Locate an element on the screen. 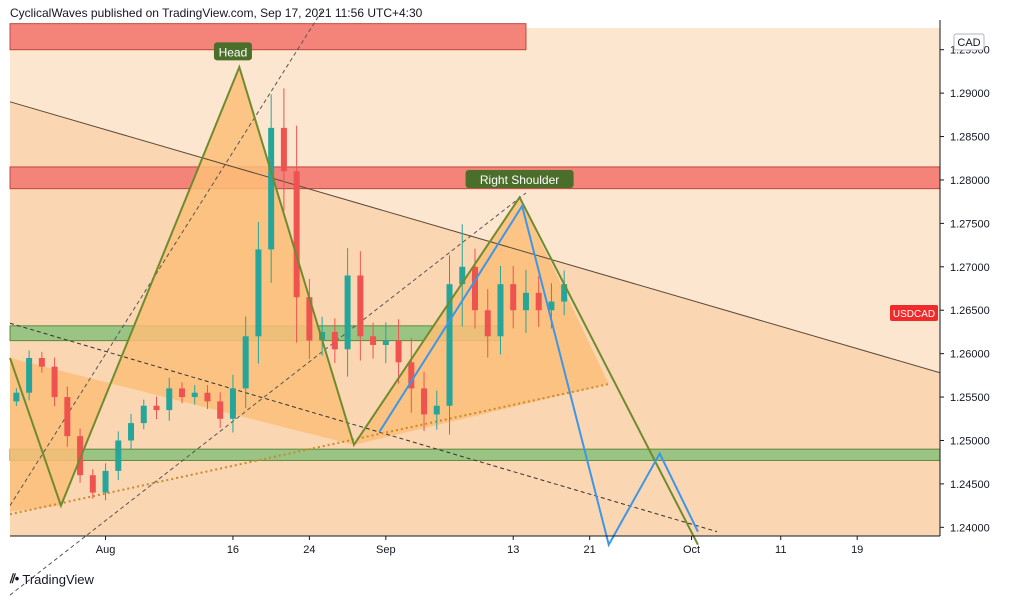 The width and height of the screenshot is (1009, 598). last-price-tag-label: USDCAD is located at coordinates (914, 314).